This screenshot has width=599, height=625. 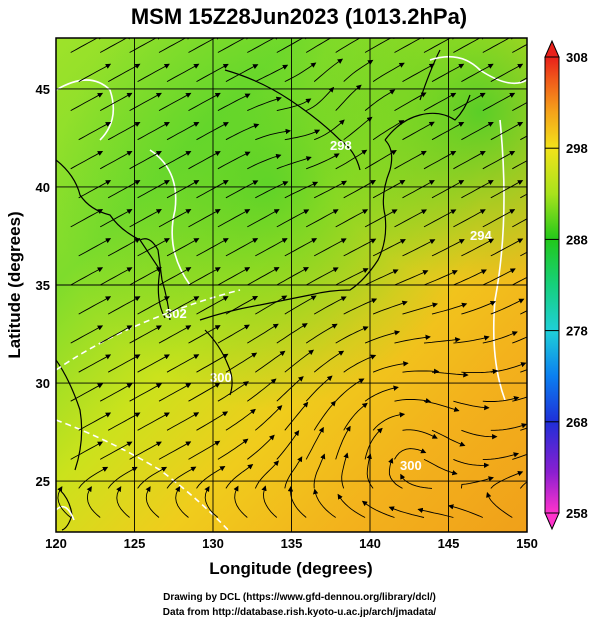 What do you see at coordinates (577, 57) in the screenshot?
I see `colorbar-tick-label: 308` at bounding box center [577, 57].